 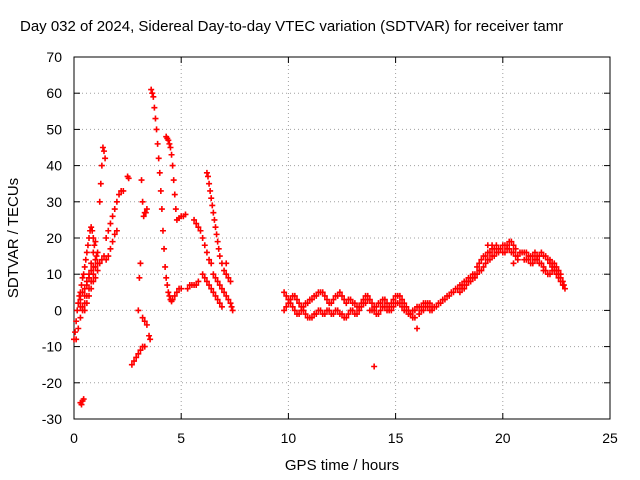 What do you see at coordinates (54, 57) in the screenshot?
I see `y-tick-label: 70` at bounding box center [54, 57].